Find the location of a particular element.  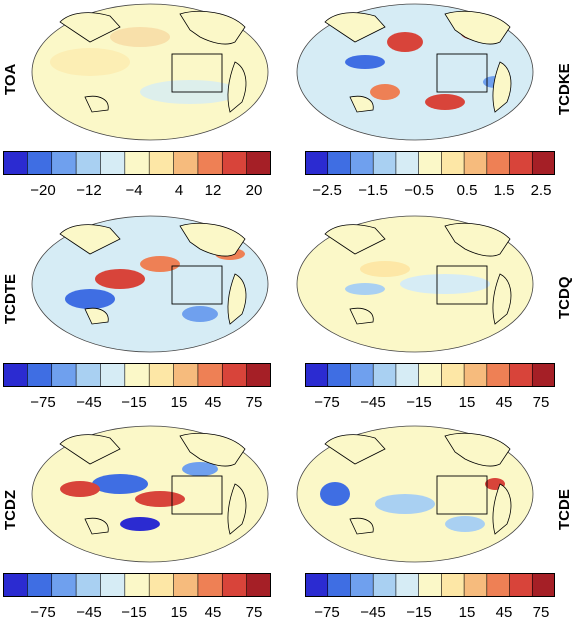

map-toa is located at coordinates (150, 72).